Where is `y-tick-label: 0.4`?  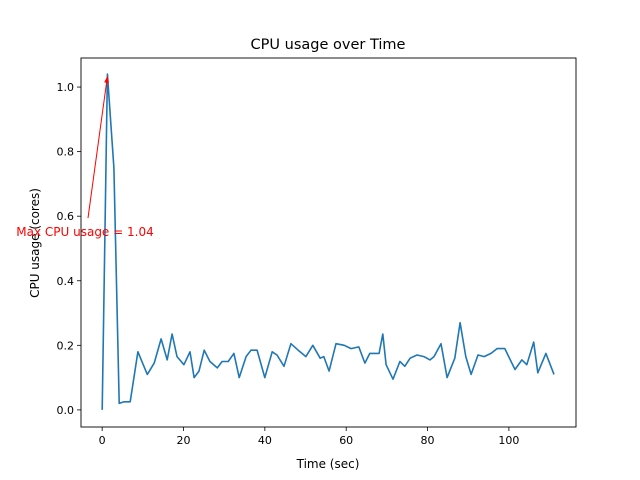
y-tick-label: 0.4 is located at coordinates (66, 281).